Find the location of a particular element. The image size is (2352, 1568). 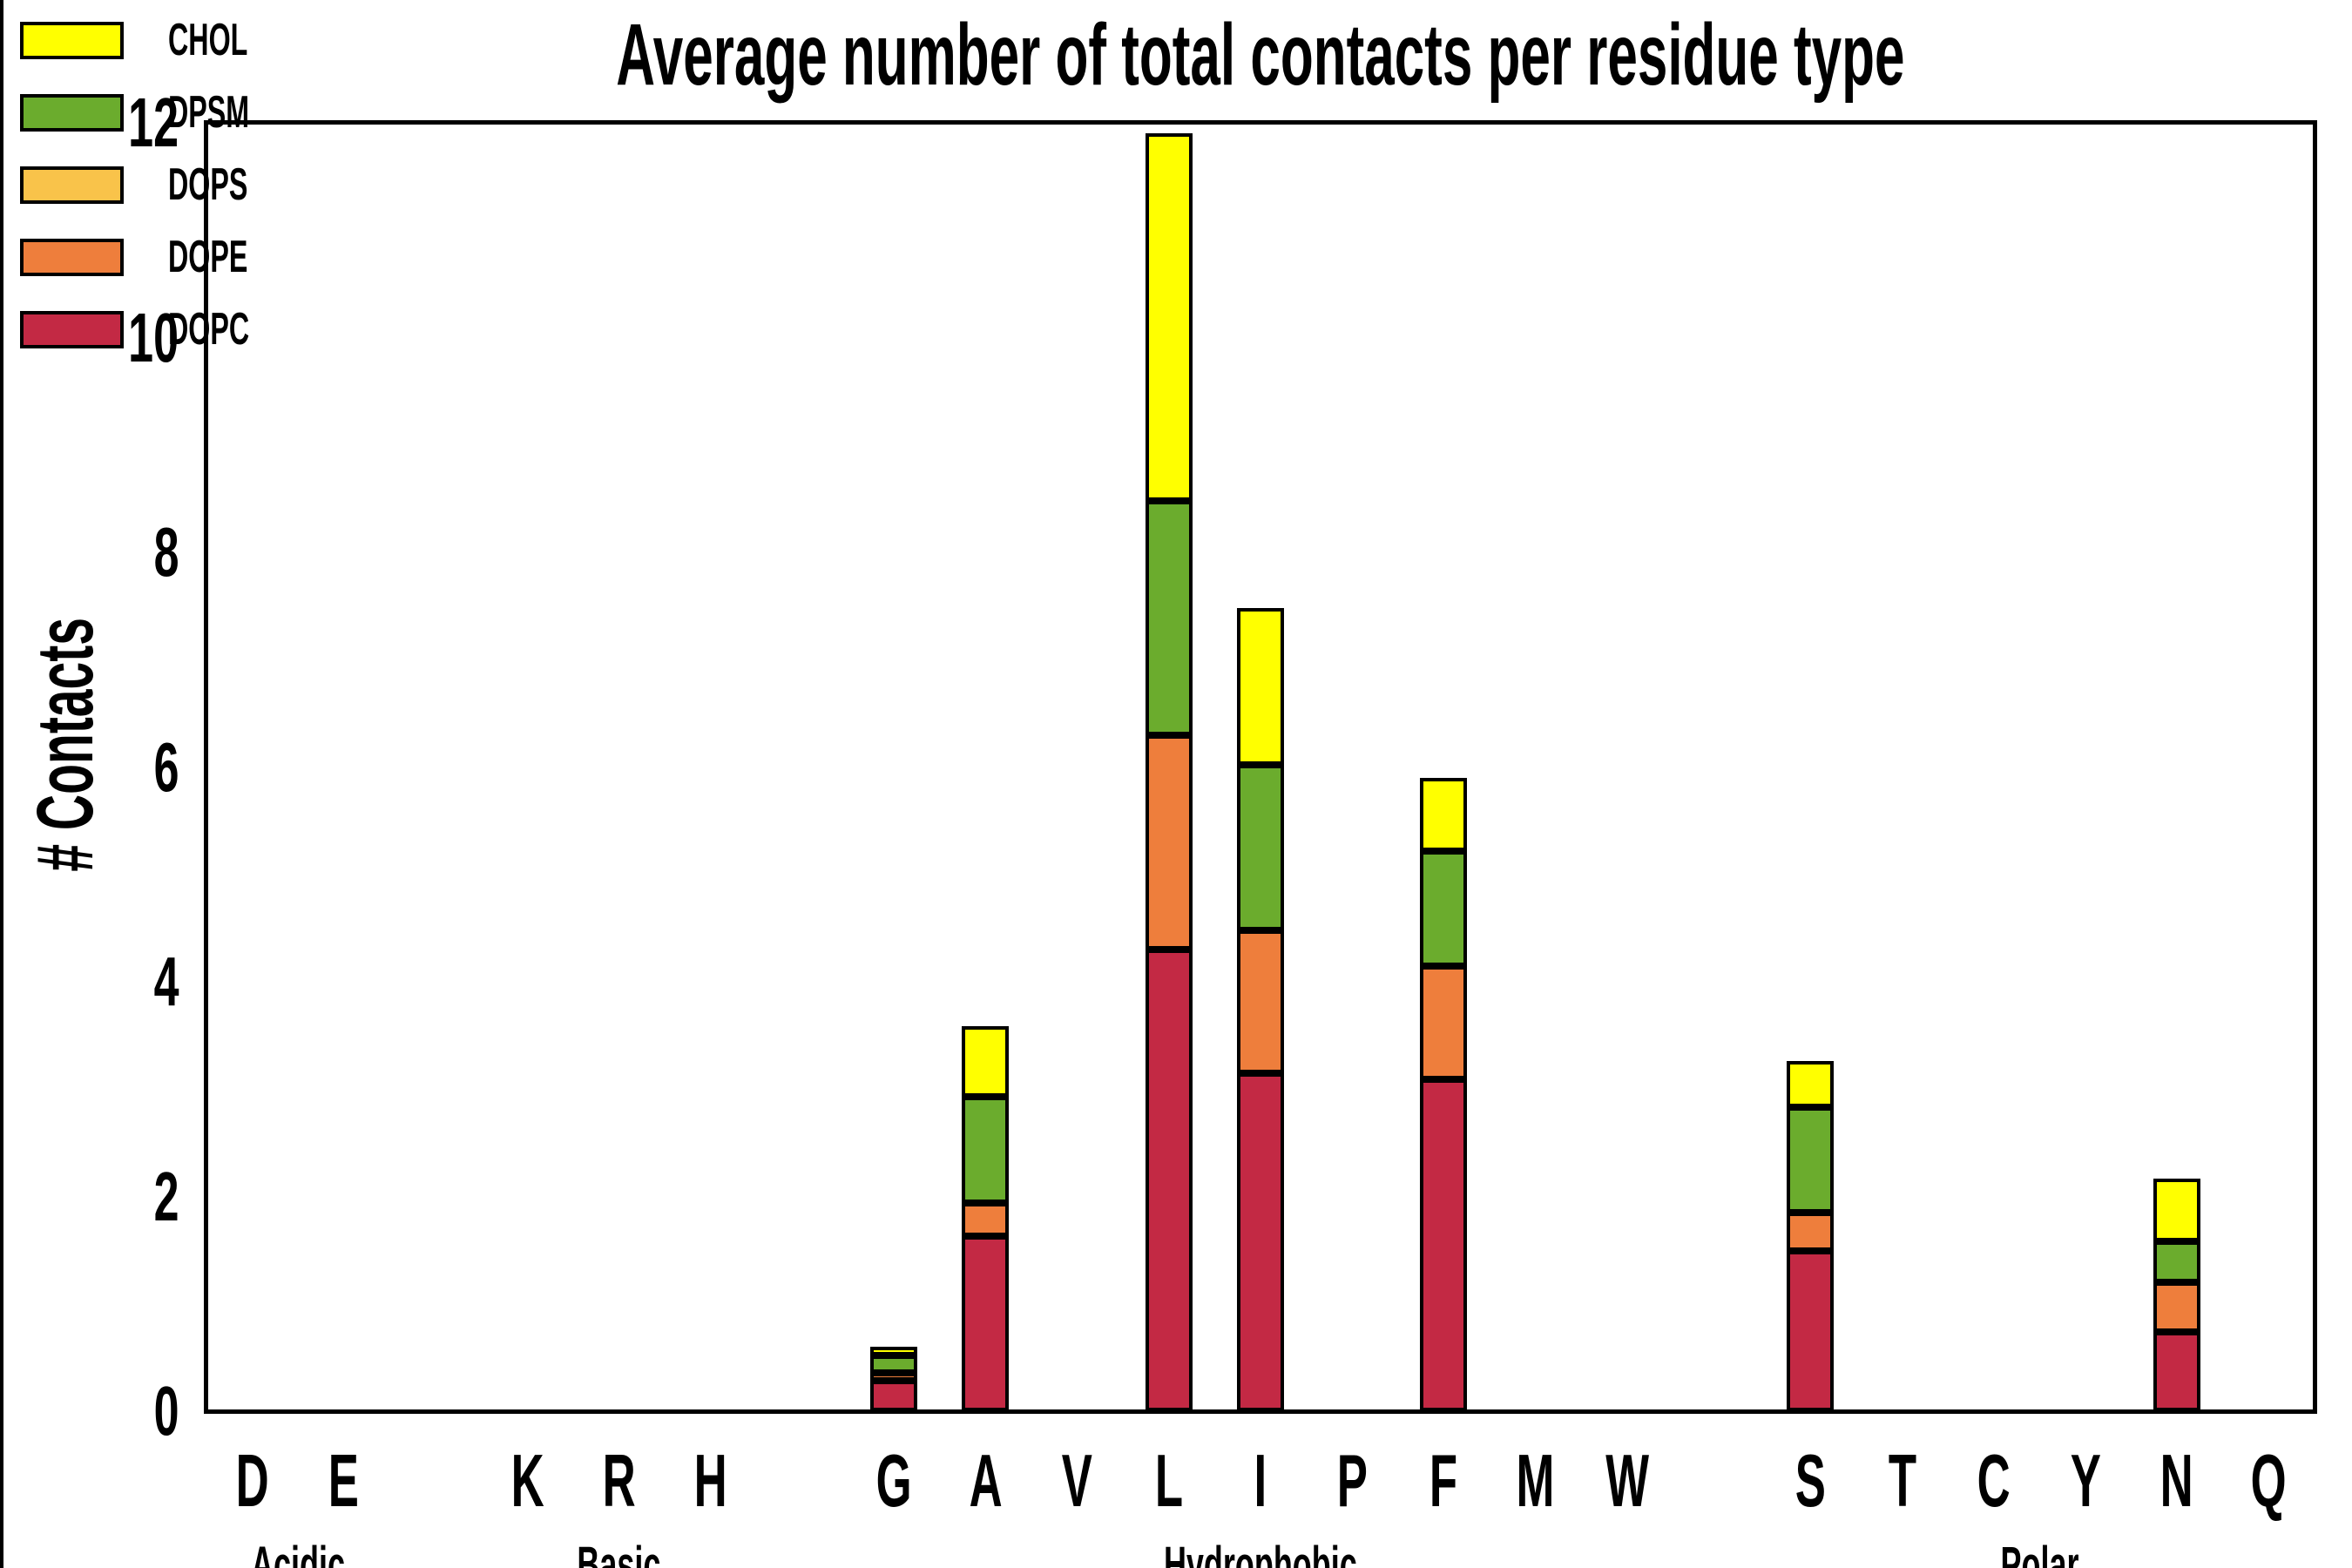

x-tick-label-F: F is located at coordinates (1443, 1481).